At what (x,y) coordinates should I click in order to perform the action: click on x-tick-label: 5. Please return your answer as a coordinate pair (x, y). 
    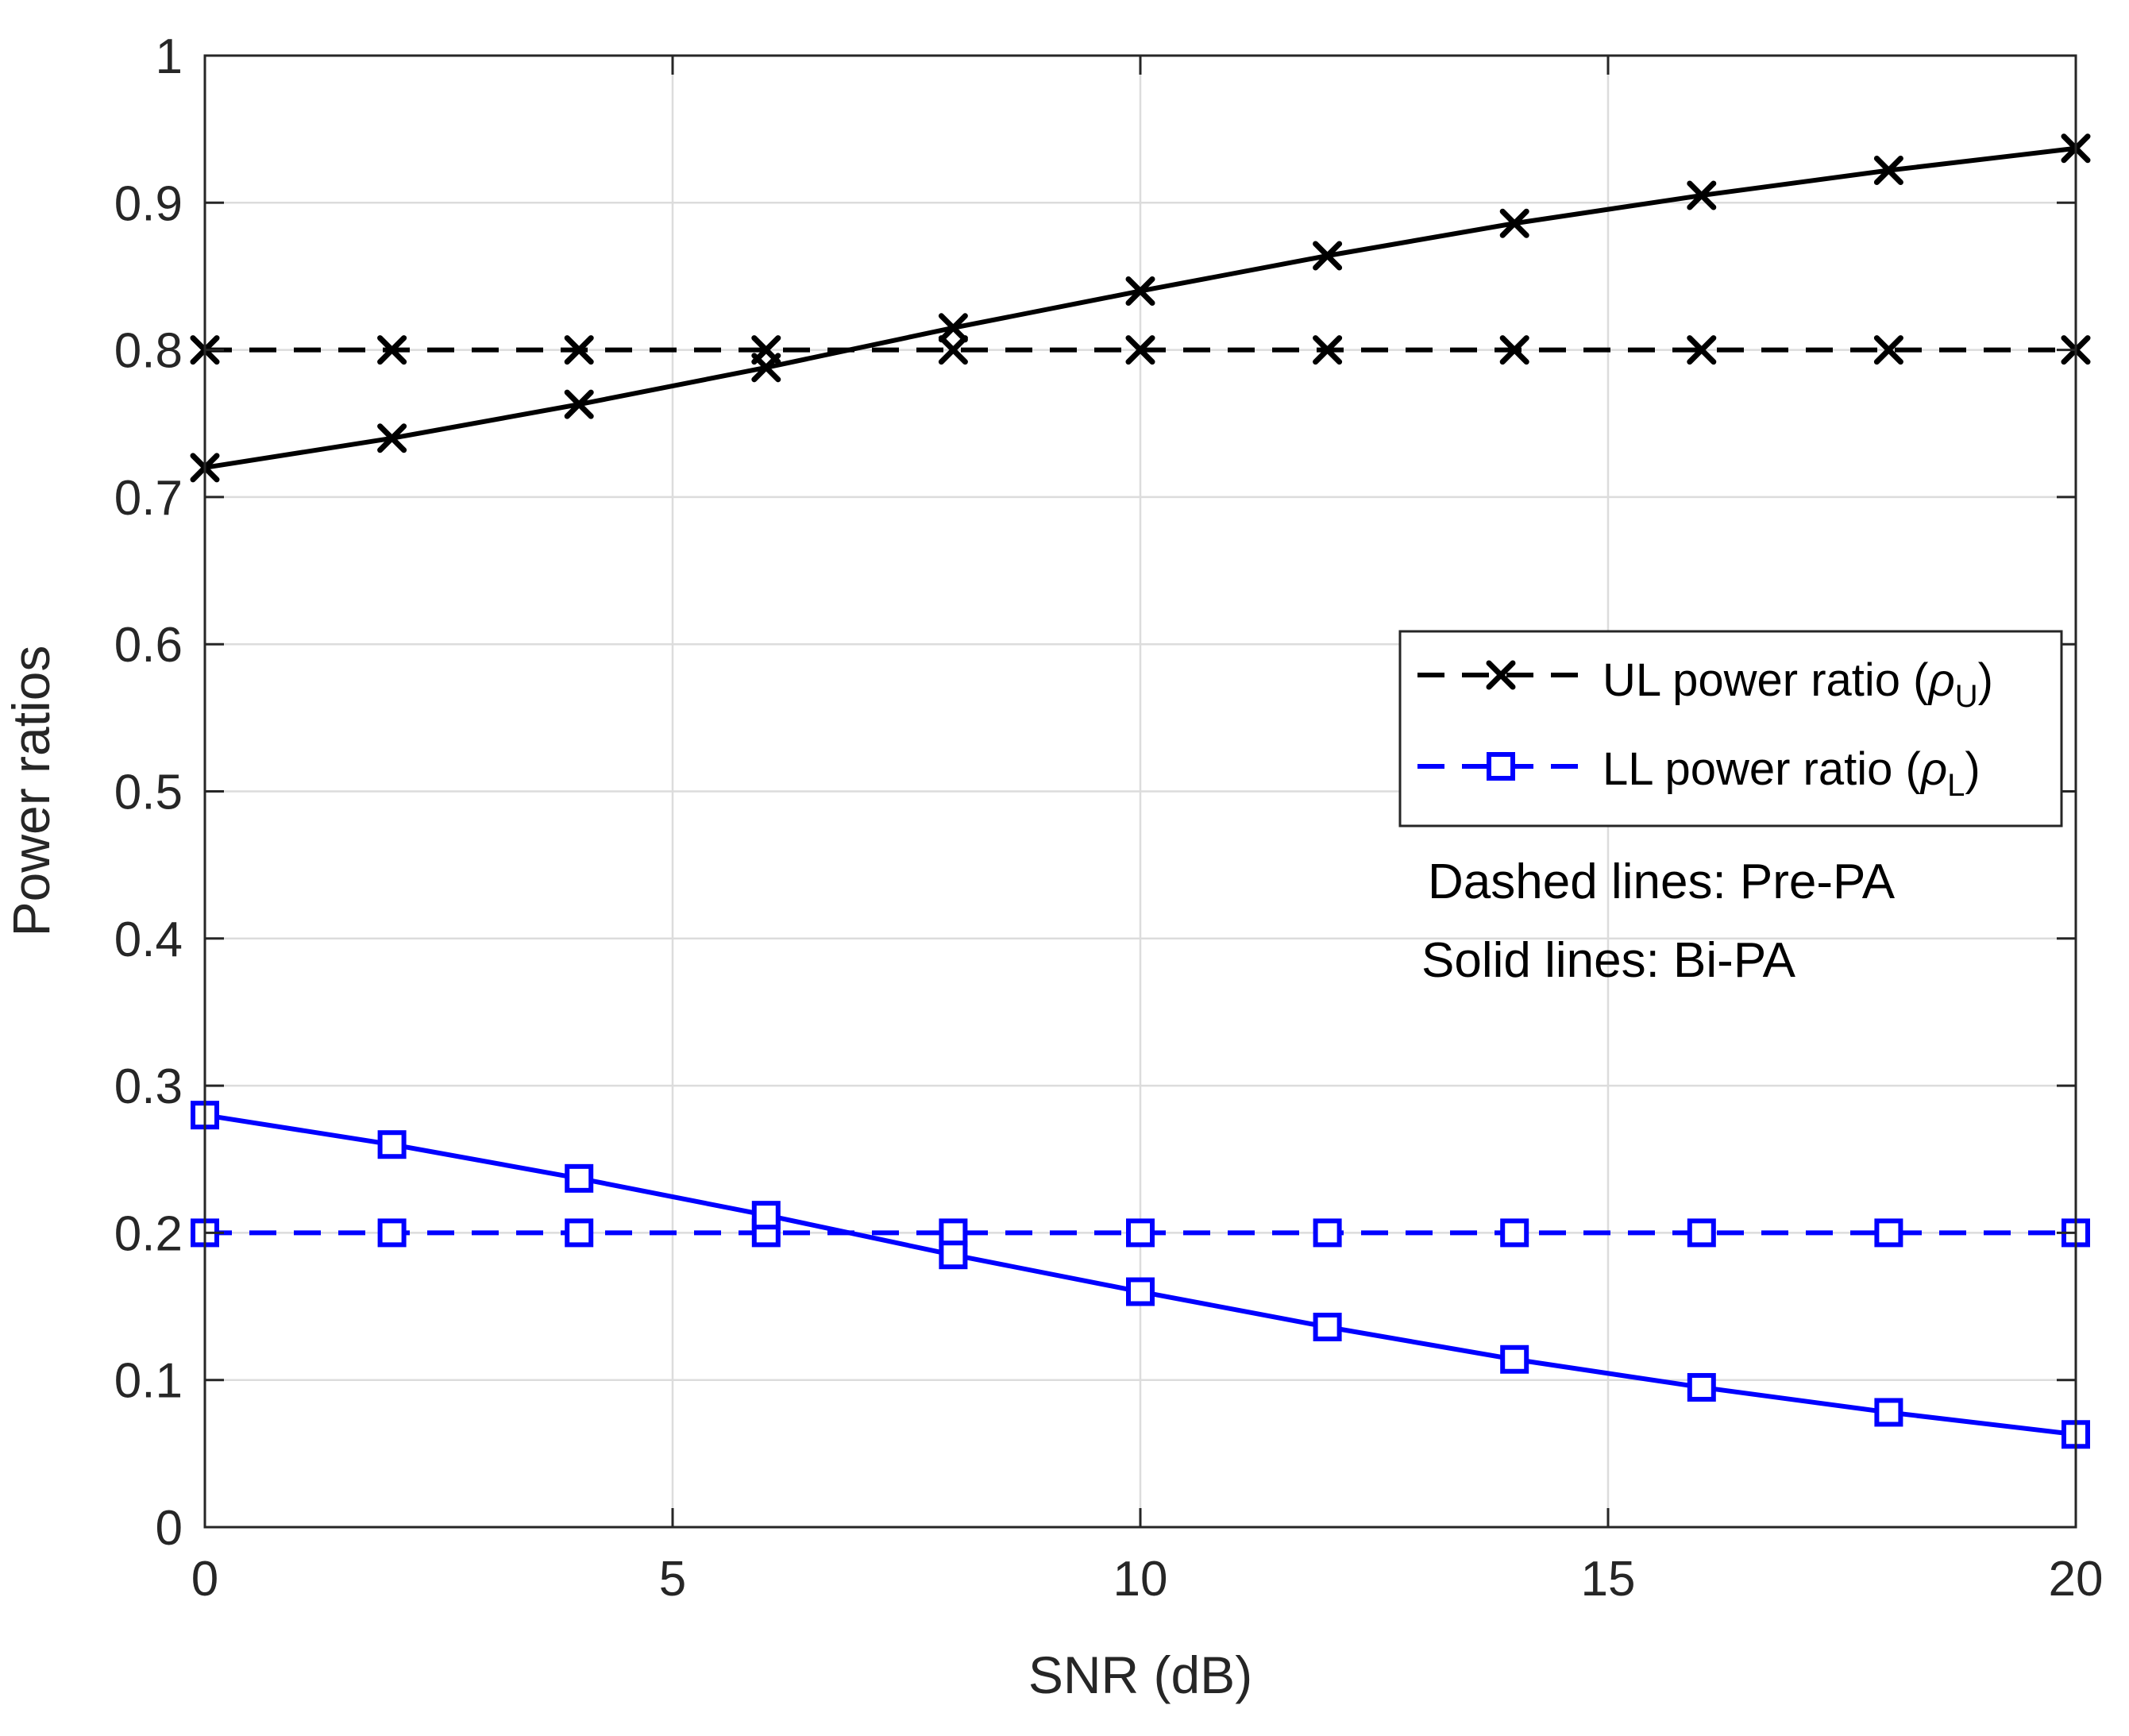
    Looking at the image, I should click on (672, 1579).